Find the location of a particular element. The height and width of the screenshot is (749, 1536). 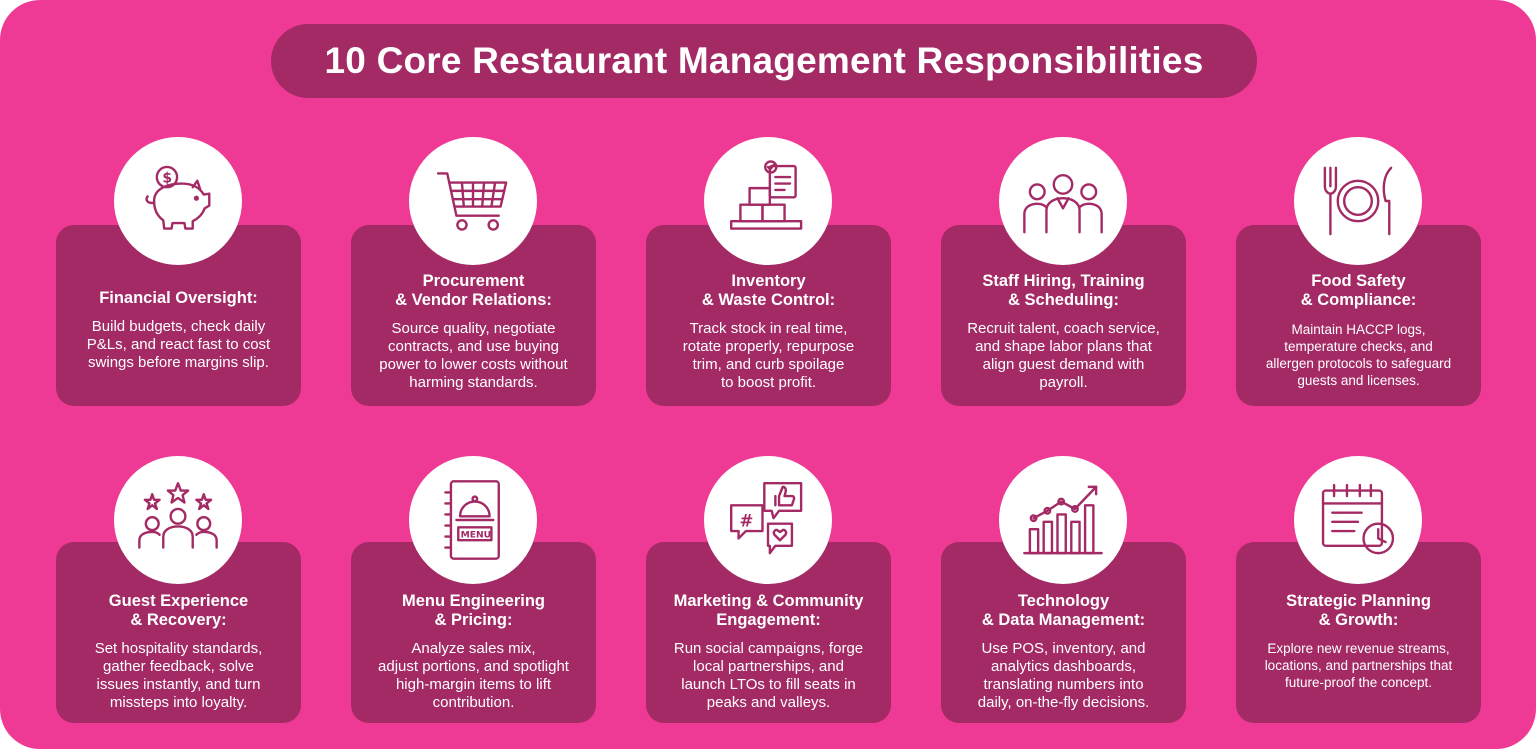

inventory-boxes-icon is located at coordinates (768, 201).